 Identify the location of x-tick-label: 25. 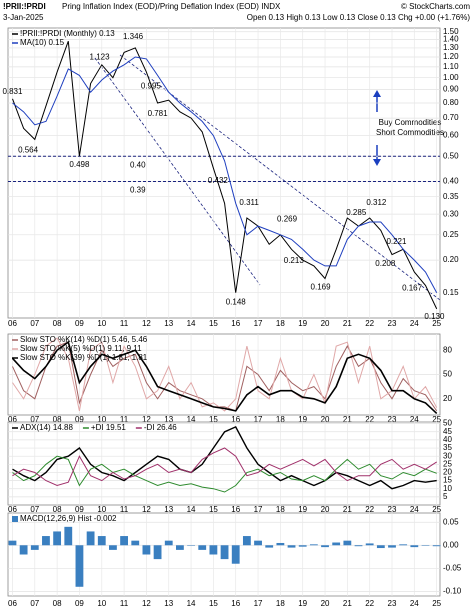
(436, 419).